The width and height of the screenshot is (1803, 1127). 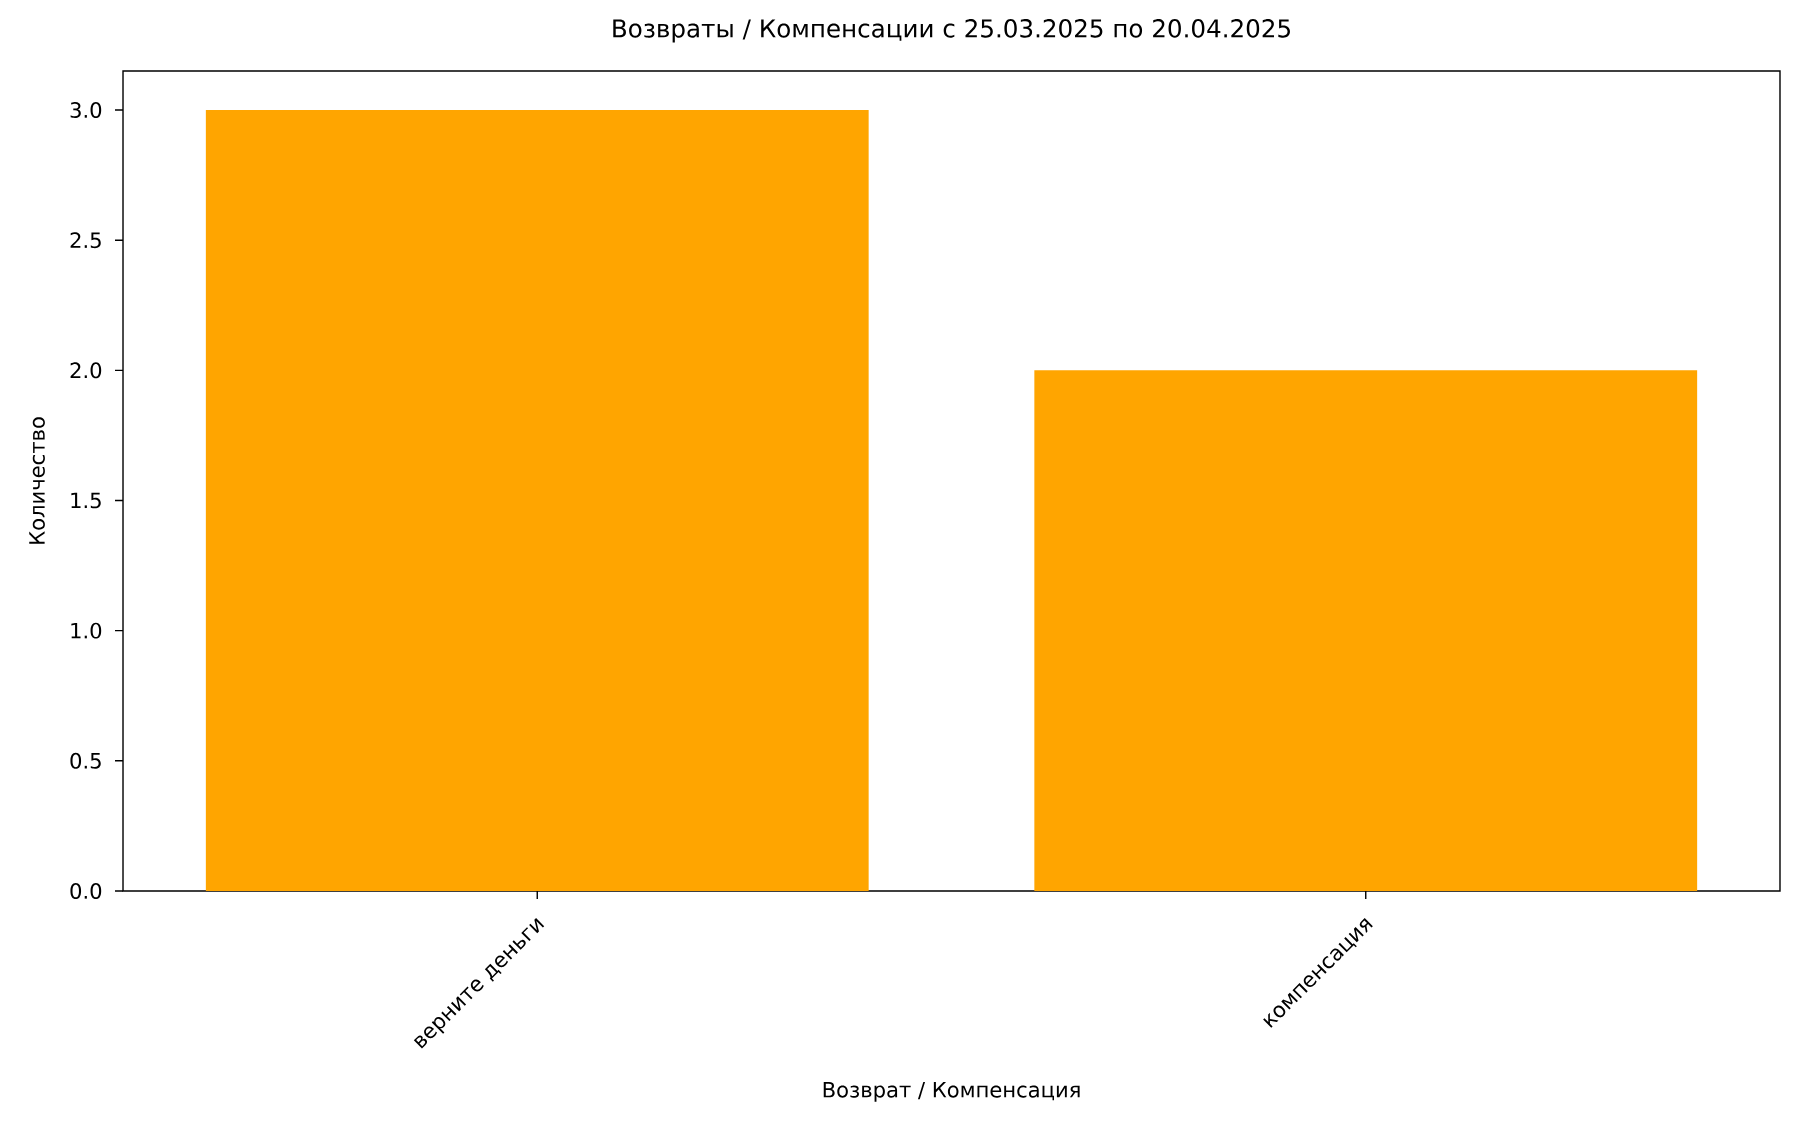 What do you see at coordinates (86, 500) in the screenshot?
I see `y-tick-label: 1.5` at bounding box center [86, 500].